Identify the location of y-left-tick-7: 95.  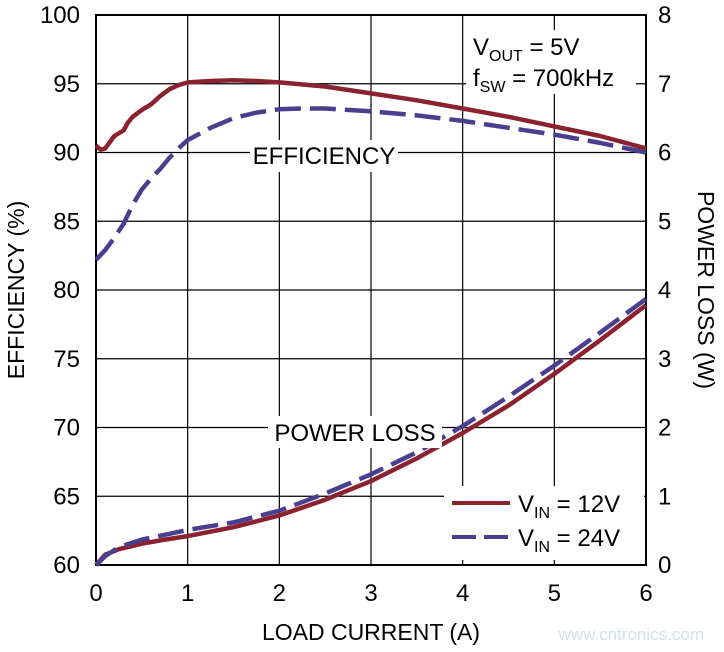
(66, 84).